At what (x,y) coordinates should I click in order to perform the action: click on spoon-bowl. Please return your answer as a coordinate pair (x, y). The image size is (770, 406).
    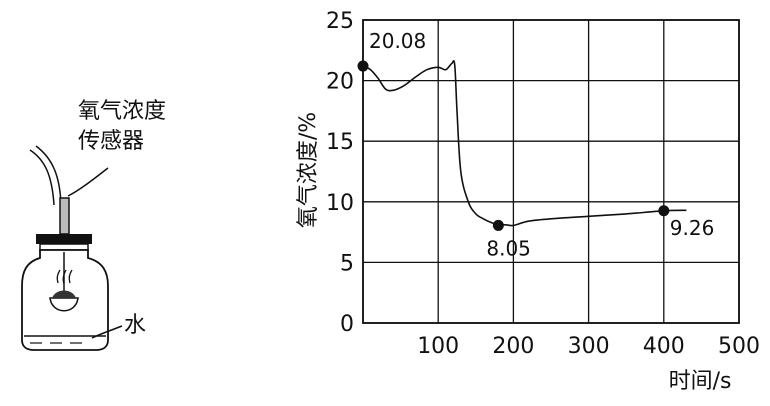
    Looking at the image, I should click on (64, 304).